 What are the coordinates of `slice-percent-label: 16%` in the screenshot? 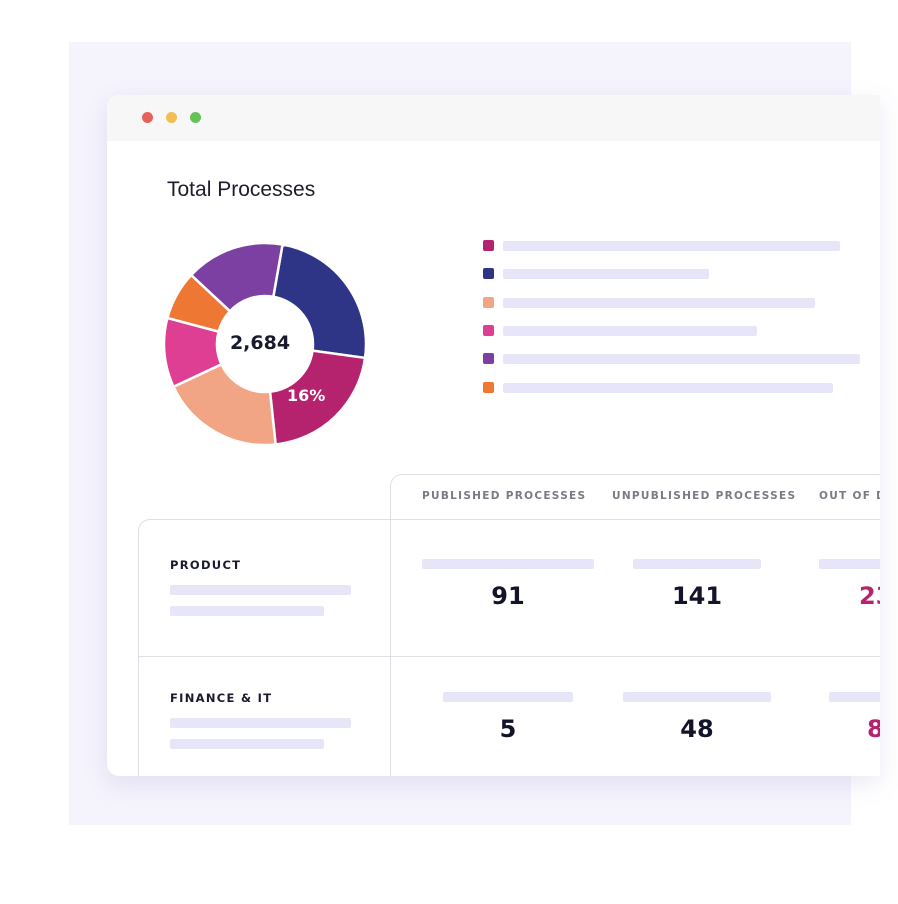 It's located at (306, 395).